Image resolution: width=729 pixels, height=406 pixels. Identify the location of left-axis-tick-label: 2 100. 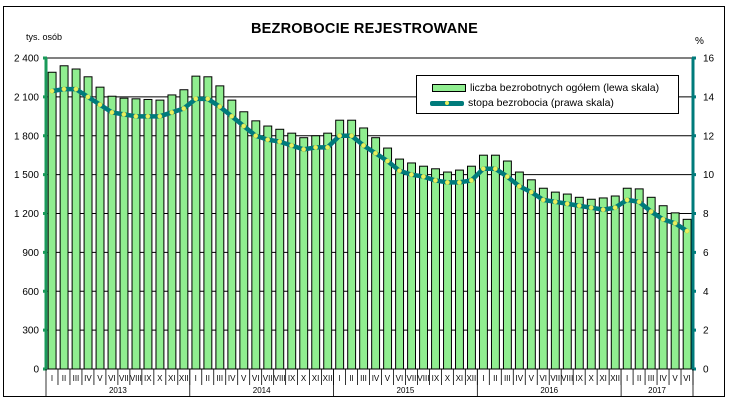
(26, 97).